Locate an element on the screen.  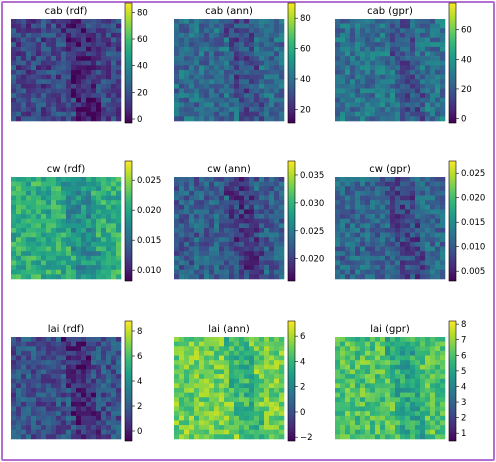
colorbar-tick-label: 0 is located at coordinates (139, 120).